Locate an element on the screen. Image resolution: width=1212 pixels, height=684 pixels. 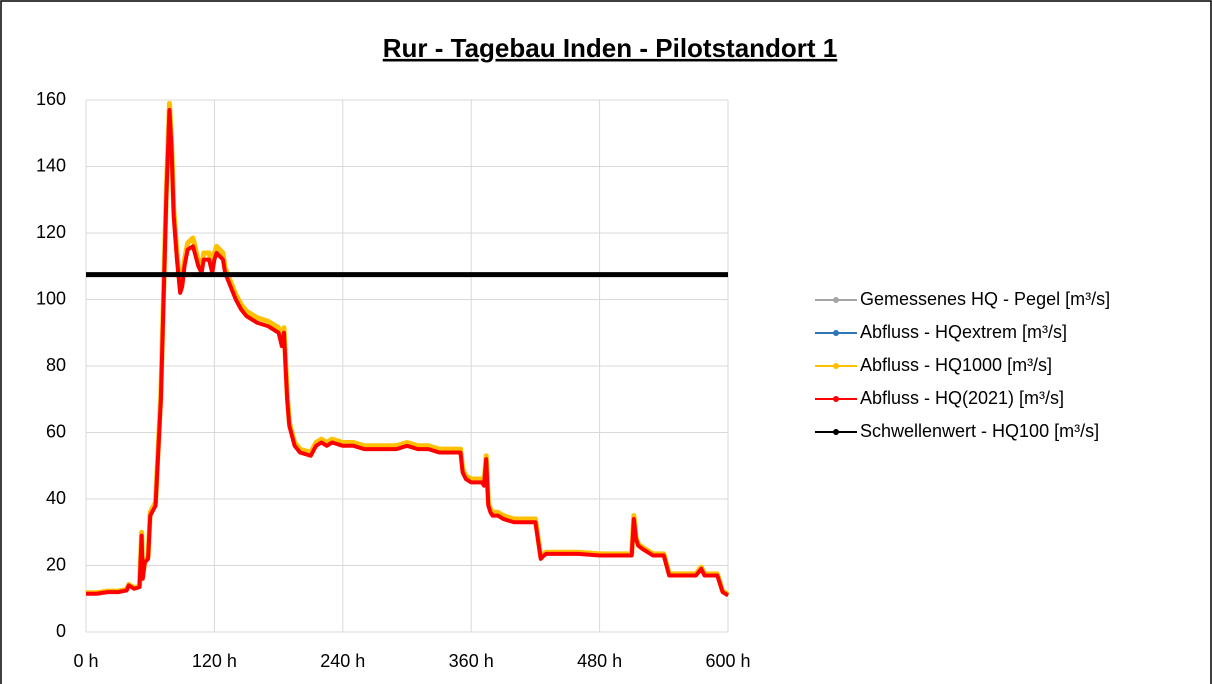
legend-label: Abfluss - HQ1000 [m³/s] is located at coordinates (956, 365).